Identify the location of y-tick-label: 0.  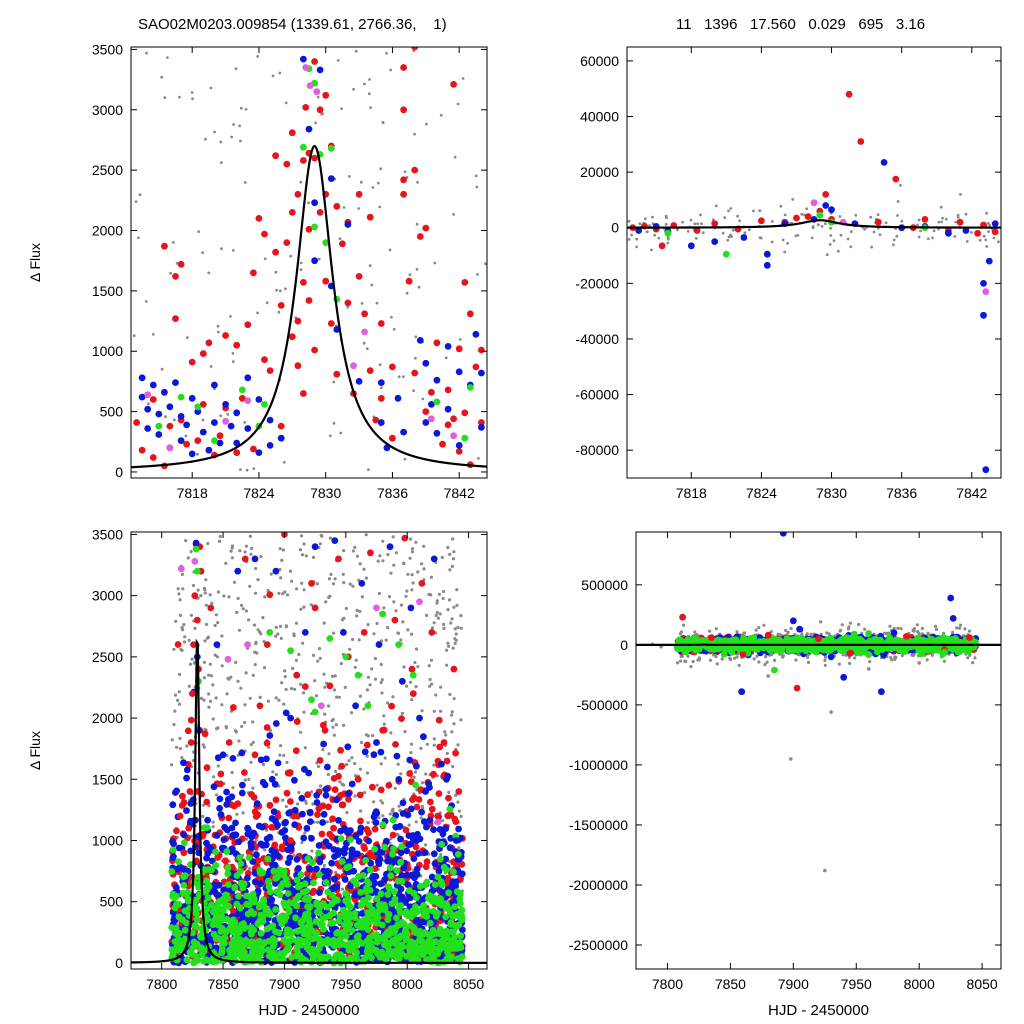
(615, 228).